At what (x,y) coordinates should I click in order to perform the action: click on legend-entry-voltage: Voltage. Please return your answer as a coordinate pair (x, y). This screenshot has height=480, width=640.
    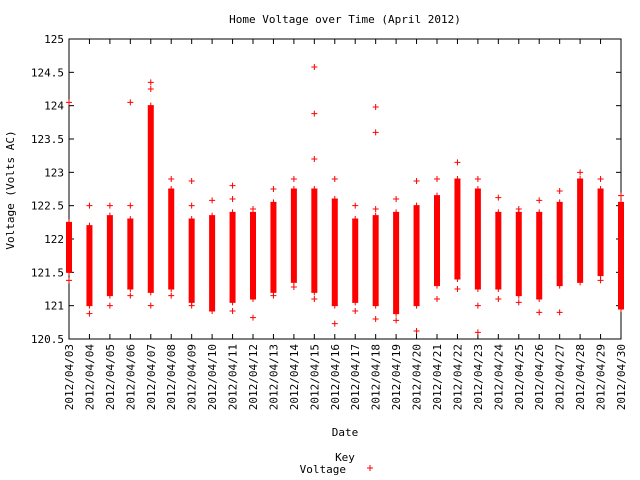
    Looking at the image, I should click on (323, 469).